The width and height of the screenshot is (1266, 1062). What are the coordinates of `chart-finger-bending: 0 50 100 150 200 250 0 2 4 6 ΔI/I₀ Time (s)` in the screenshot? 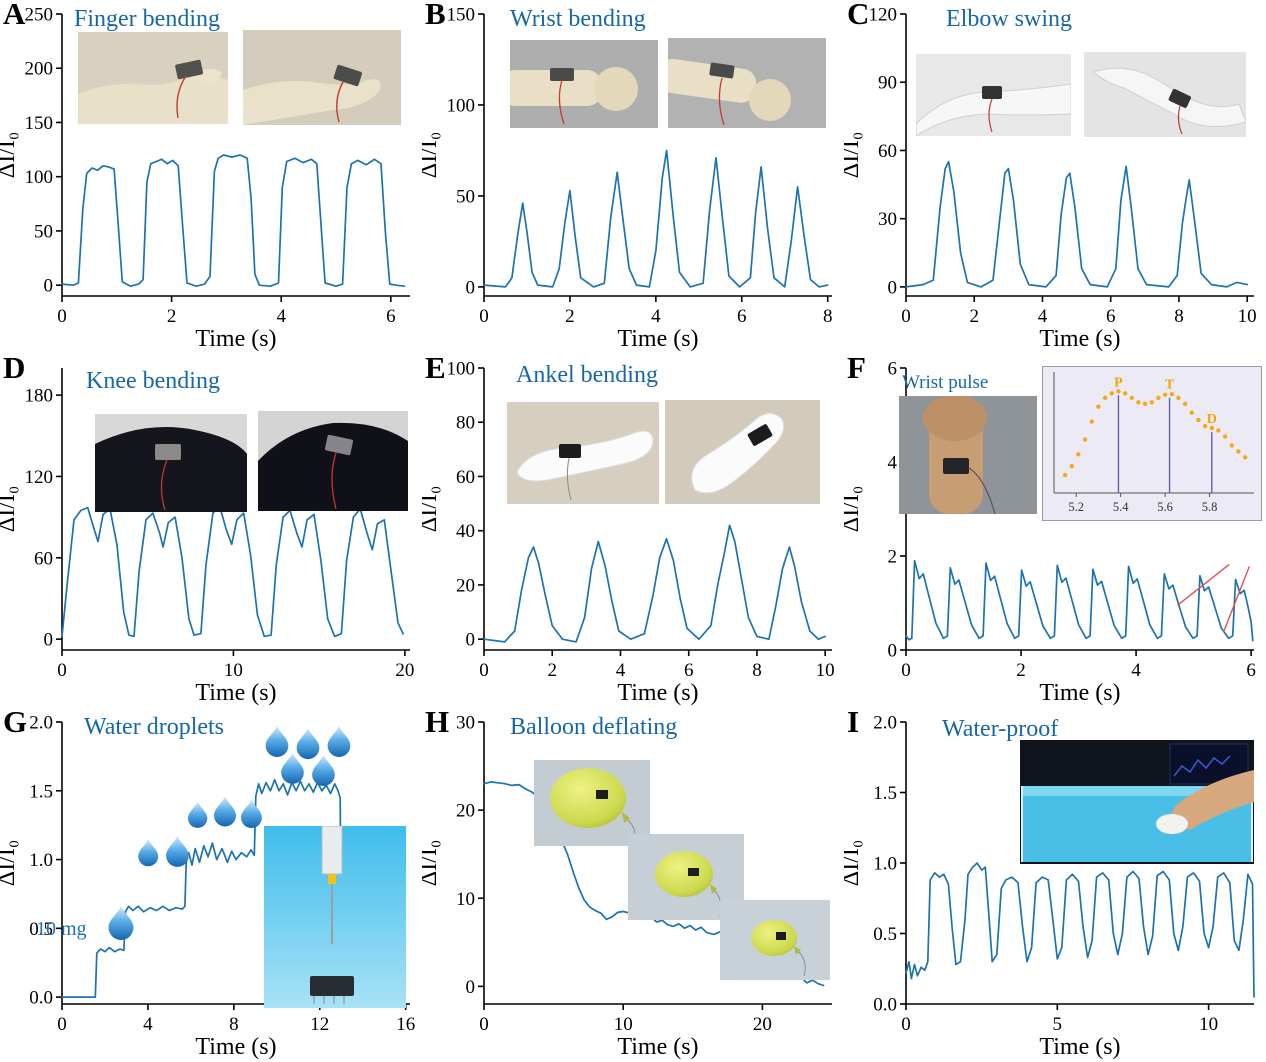 It's located at (205, 178).